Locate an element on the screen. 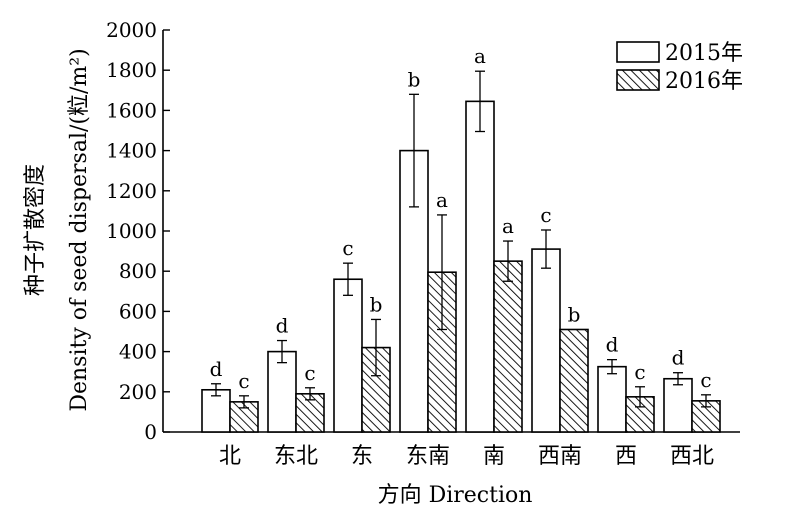 The image size is (800, 519). legend-label-2015: 2015年 is located at coordinates (704, 53).